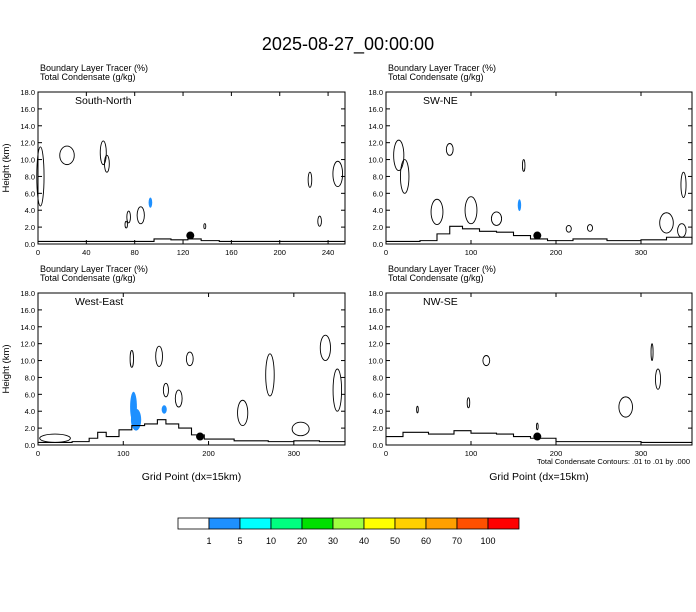 The image size is (696, 612). I want to click on x-tick-label: 240, so click(328, 252).